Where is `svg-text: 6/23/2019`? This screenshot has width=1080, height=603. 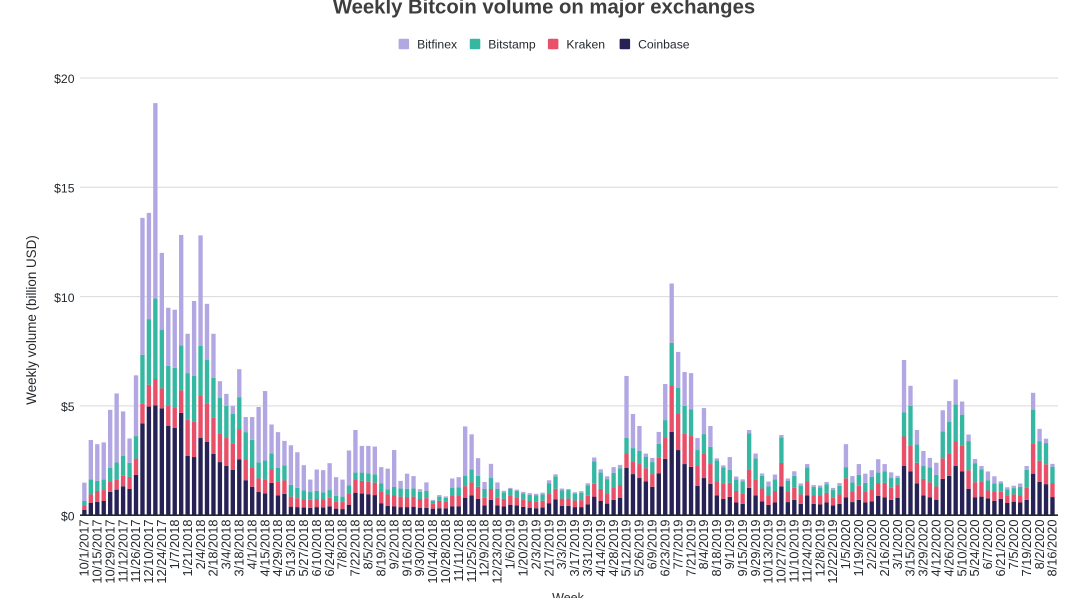
svg-text: 6/23/2019 is located at coordinates (664, 548).